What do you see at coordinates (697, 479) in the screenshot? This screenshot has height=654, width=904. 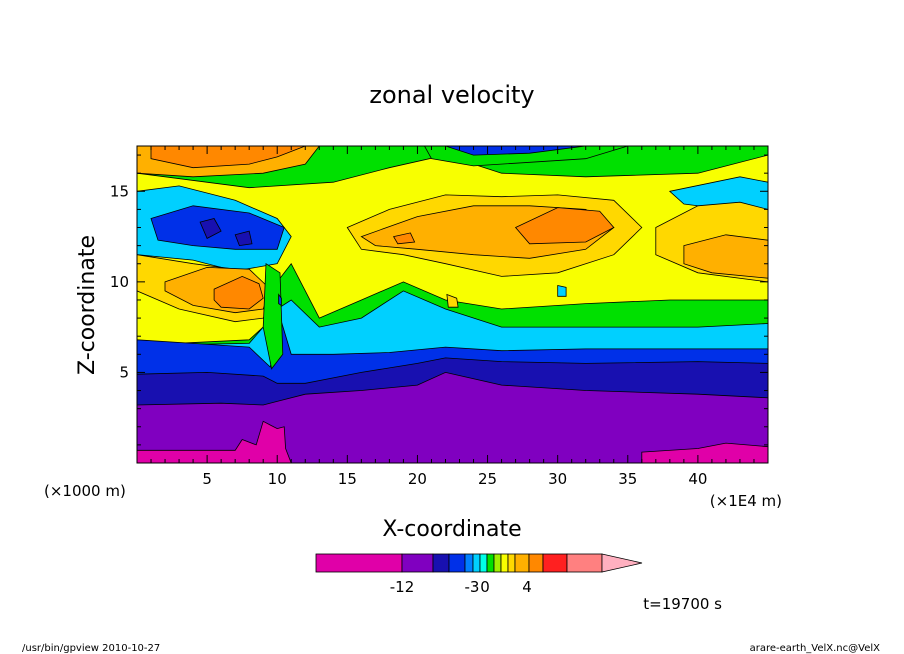 I see `x-tick-label: 40` at bounding box center [697, 479].